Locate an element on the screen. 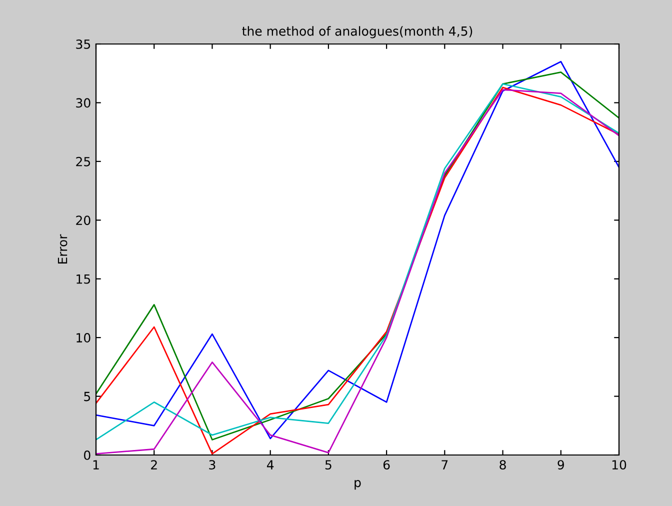 This screenshot has width=672, height=506. y-tick-label: 10 is located at coordinates (83, 337).